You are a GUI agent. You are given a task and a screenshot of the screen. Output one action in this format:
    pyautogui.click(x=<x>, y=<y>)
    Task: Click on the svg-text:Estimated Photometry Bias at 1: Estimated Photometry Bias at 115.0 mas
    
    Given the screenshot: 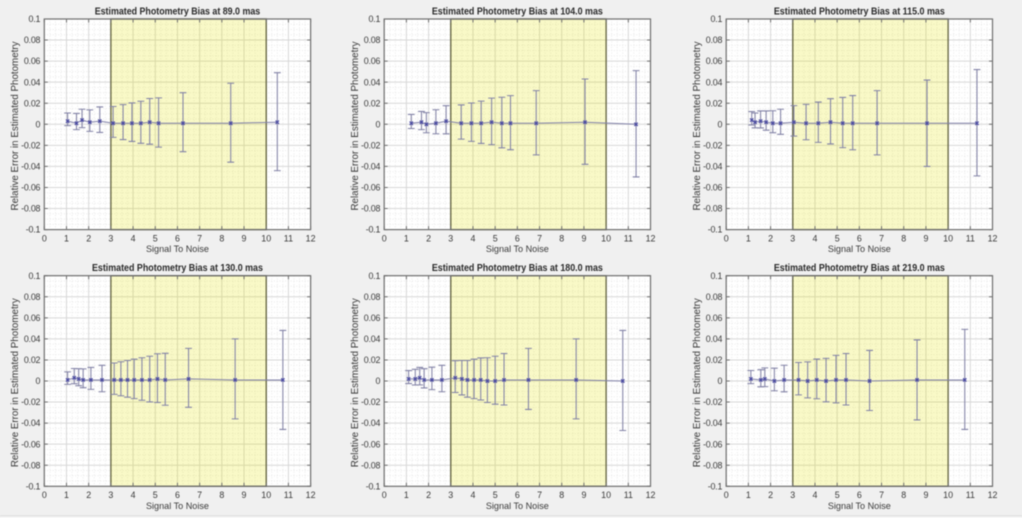 What is the action you would take?
    pyautogui.click(x=859, y=11)
    